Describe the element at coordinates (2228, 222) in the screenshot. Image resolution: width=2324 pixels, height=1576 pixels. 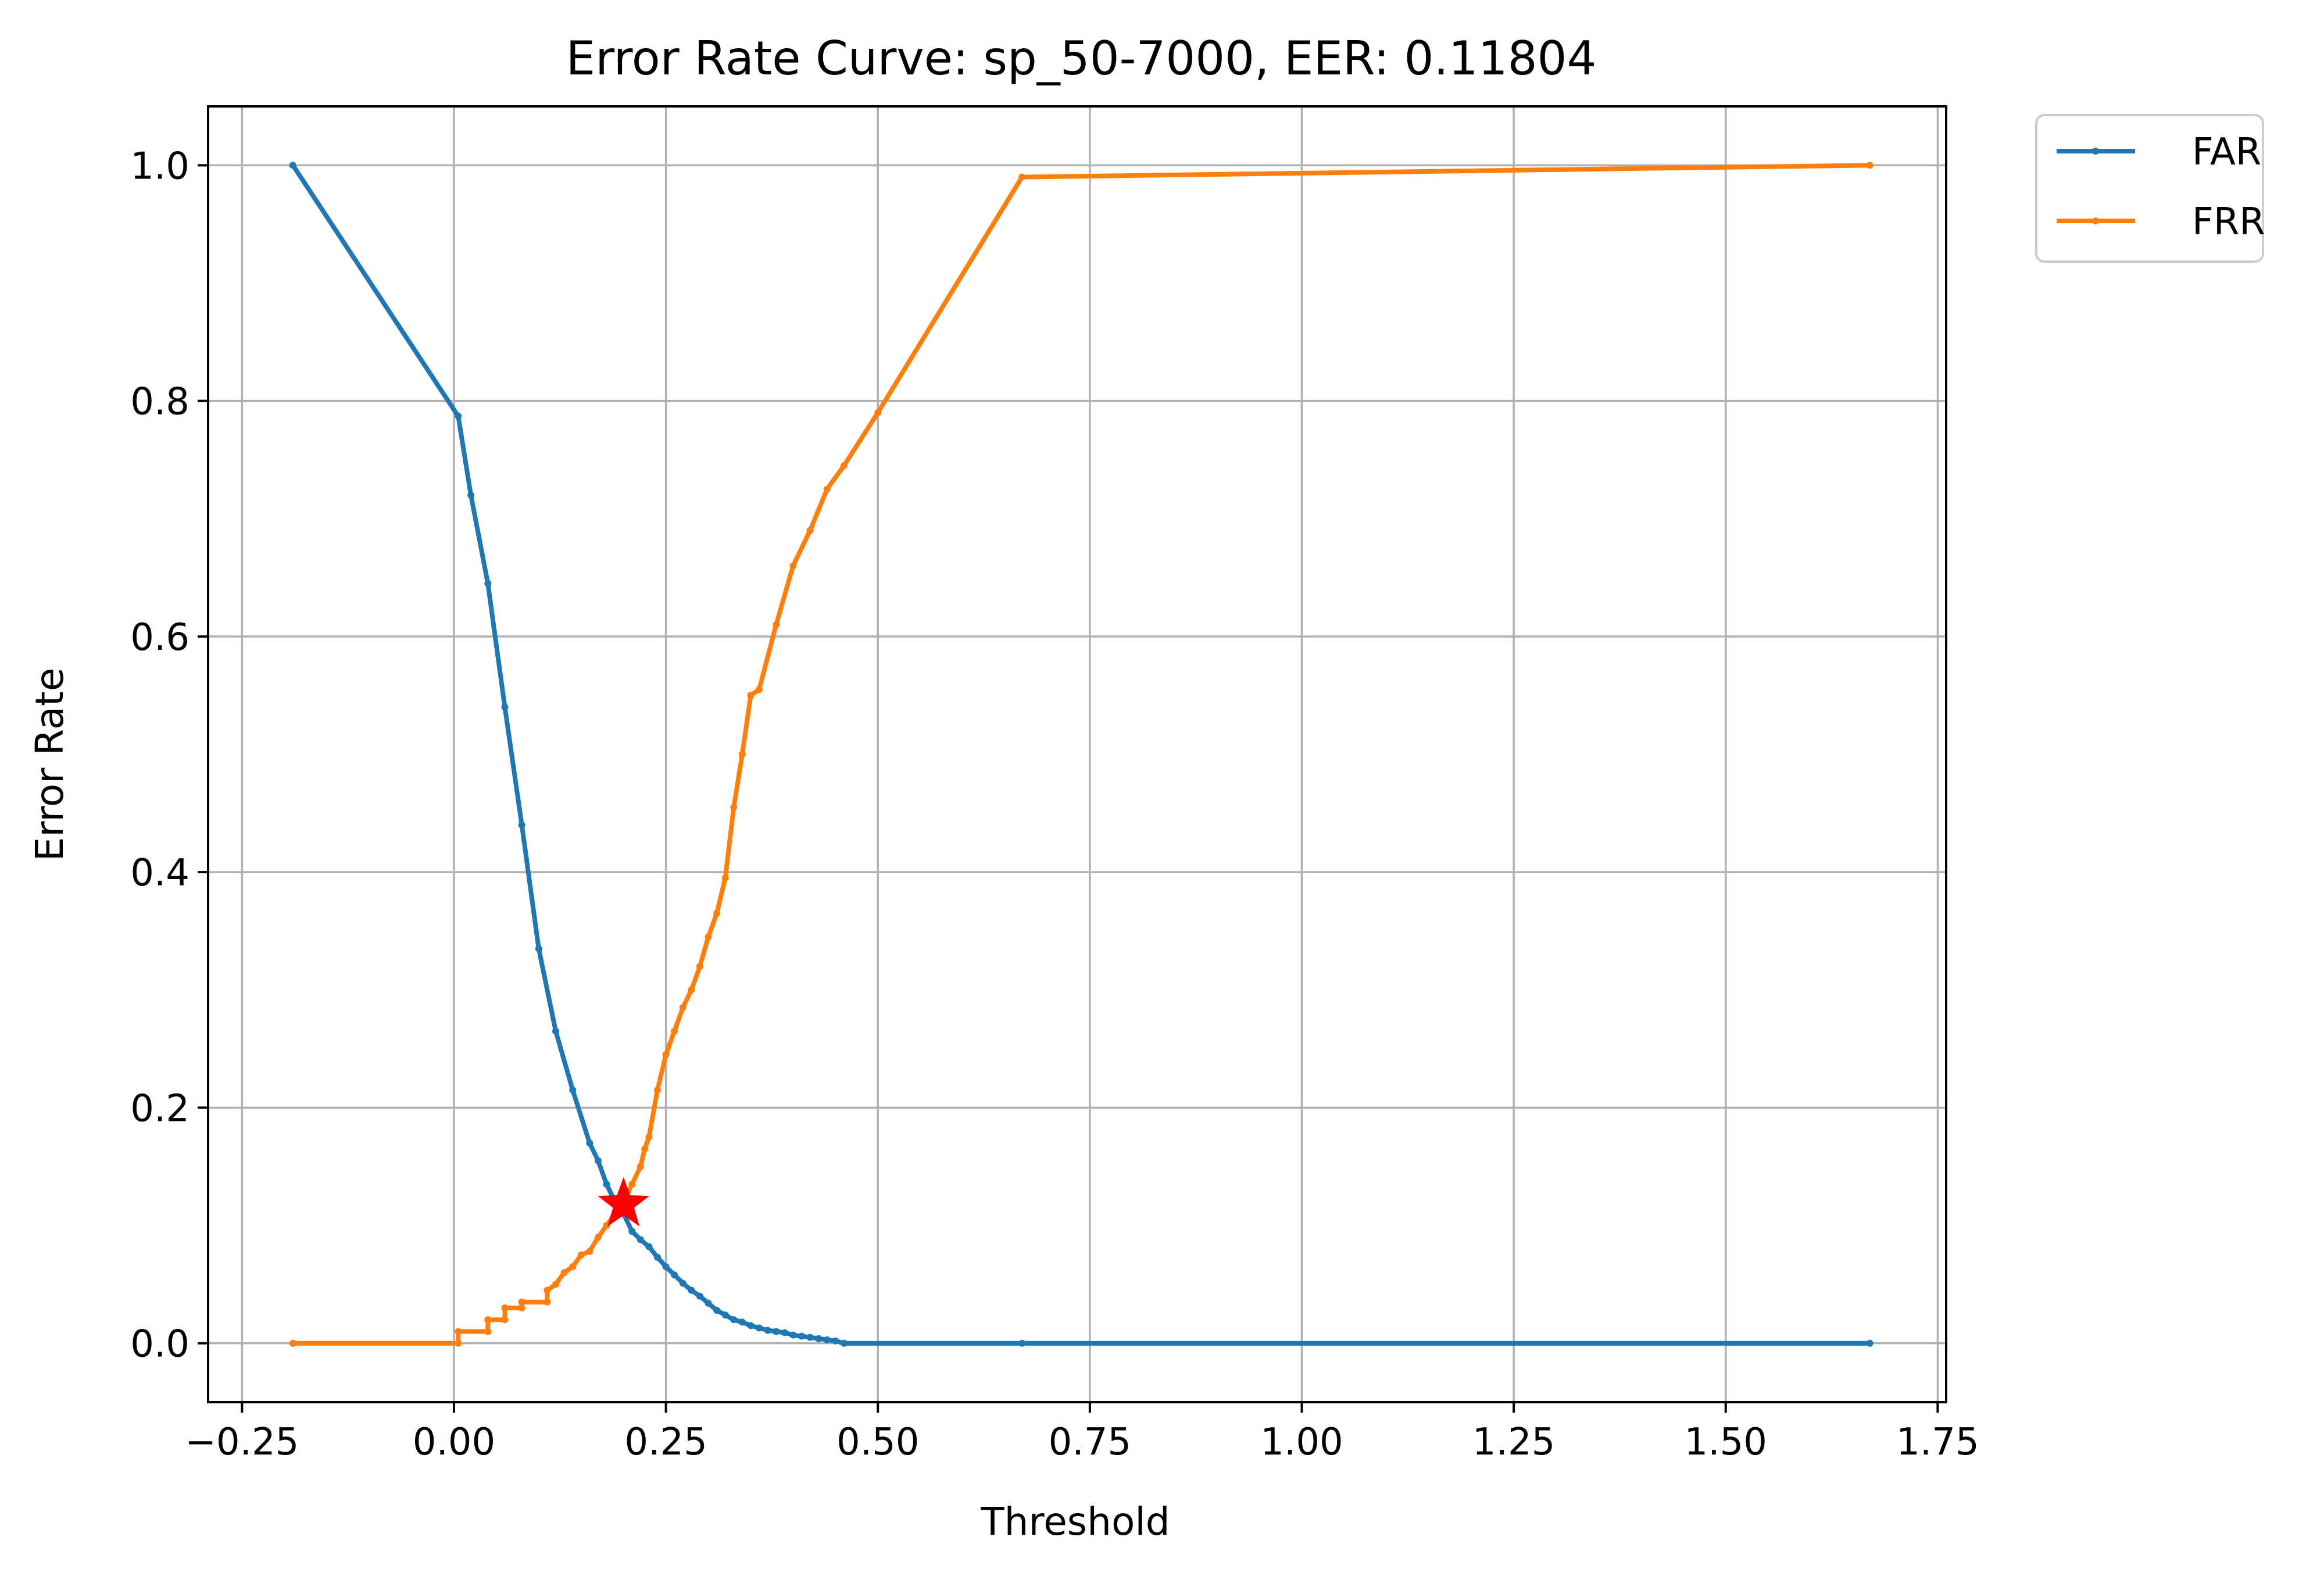
I see `legend-label-frr: FRR` at that location.